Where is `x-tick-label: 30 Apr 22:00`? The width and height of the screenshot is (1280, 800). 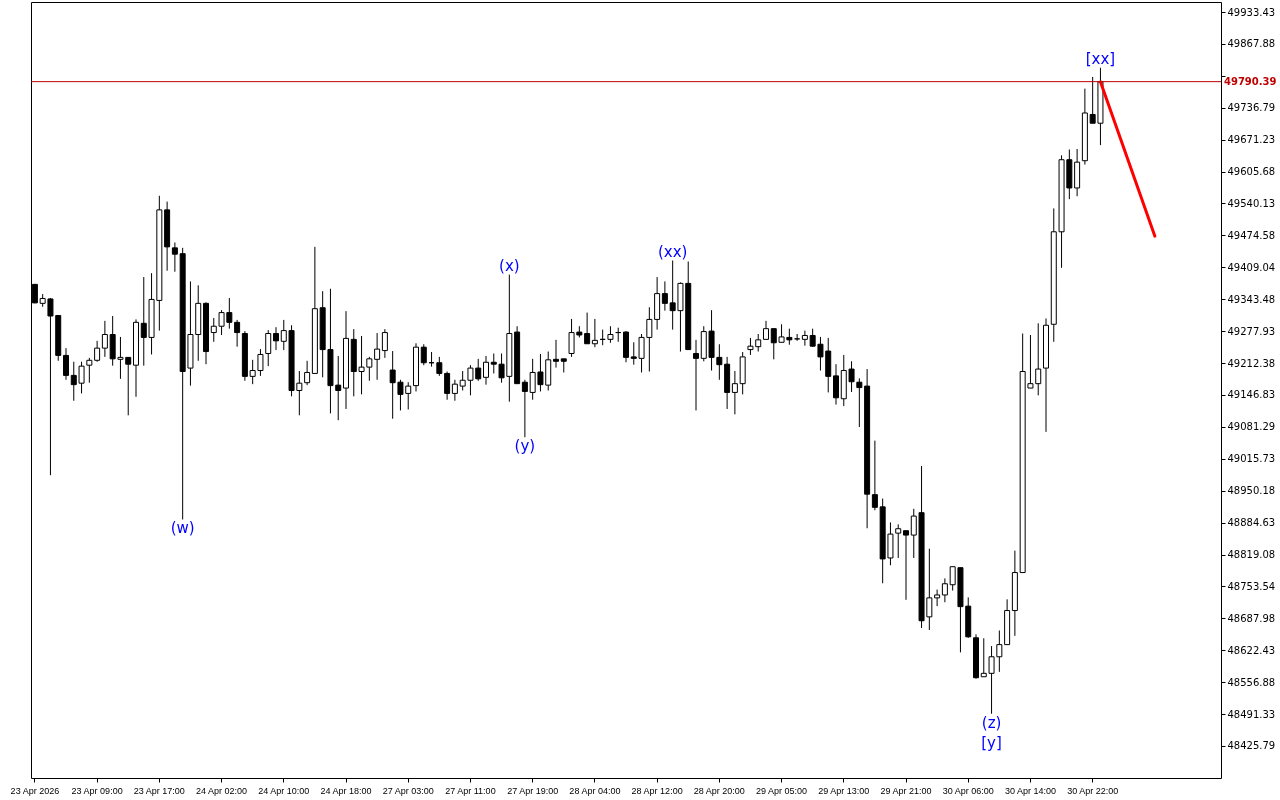 x-tick-label: 30 Apr 22:00 is located at coordinates (1093, 790).